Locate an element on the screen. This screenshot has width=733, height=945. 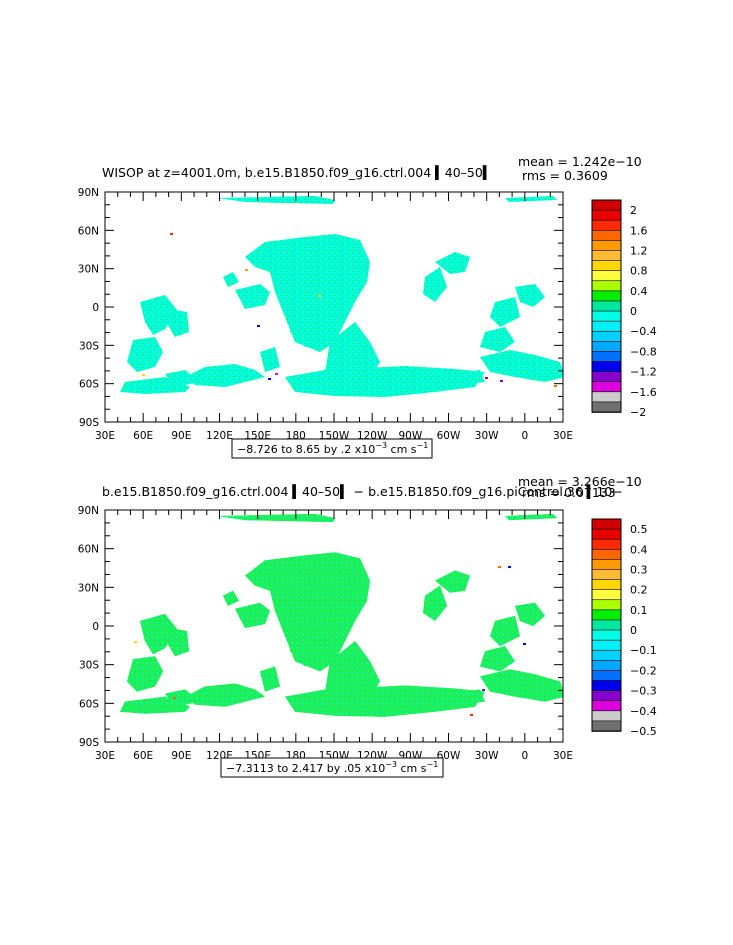
colorbar-label: −0.1 is located at coordinates (643, 650).